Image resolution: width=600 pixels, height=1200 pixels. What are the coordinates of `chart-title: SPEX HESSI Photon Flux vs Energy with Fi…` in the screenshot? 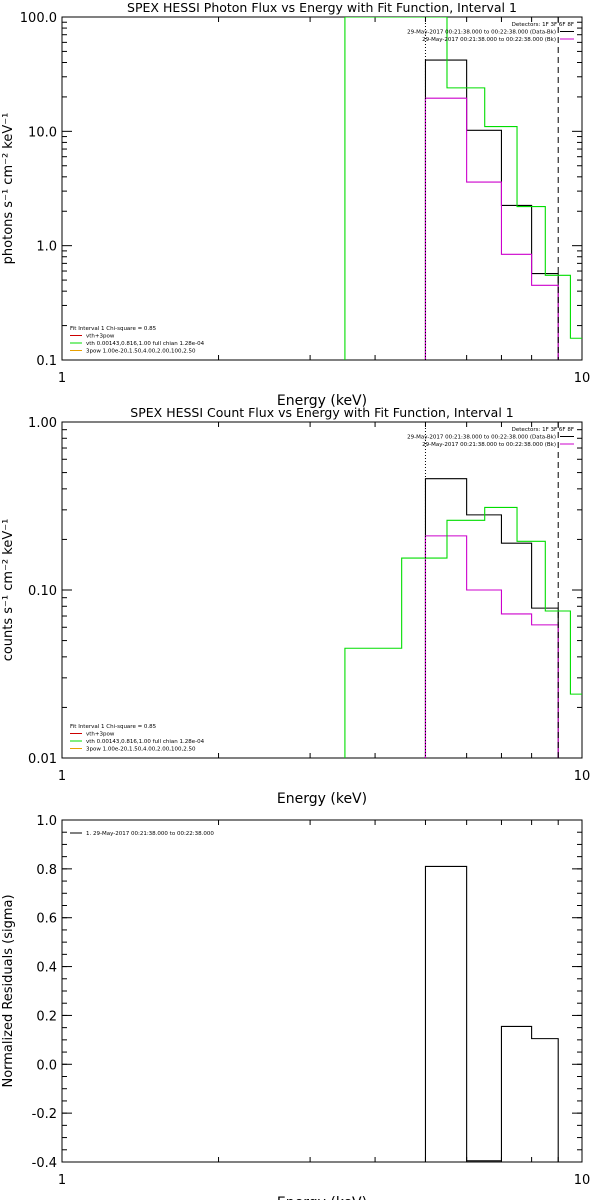 It's located at (322, 7).